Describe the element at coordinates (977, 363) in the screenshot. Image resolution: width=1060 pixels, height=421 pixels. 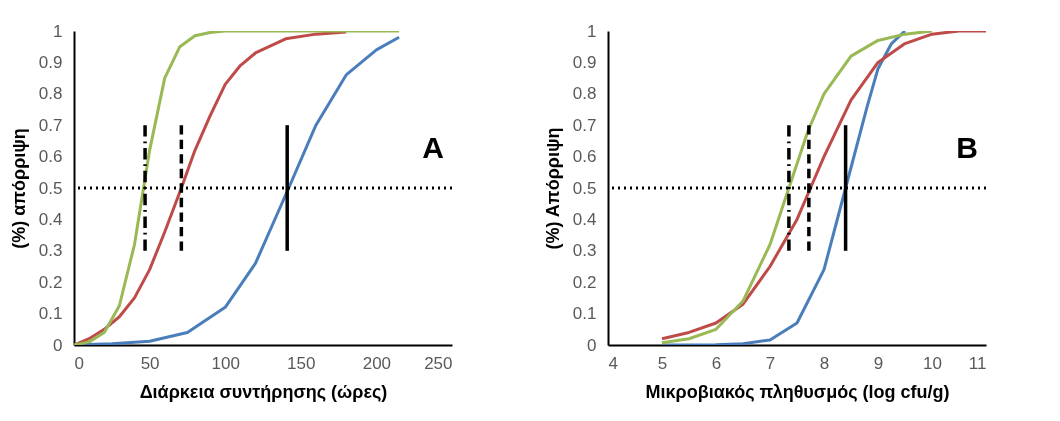
I see `x-tick-label: 11` at that location.